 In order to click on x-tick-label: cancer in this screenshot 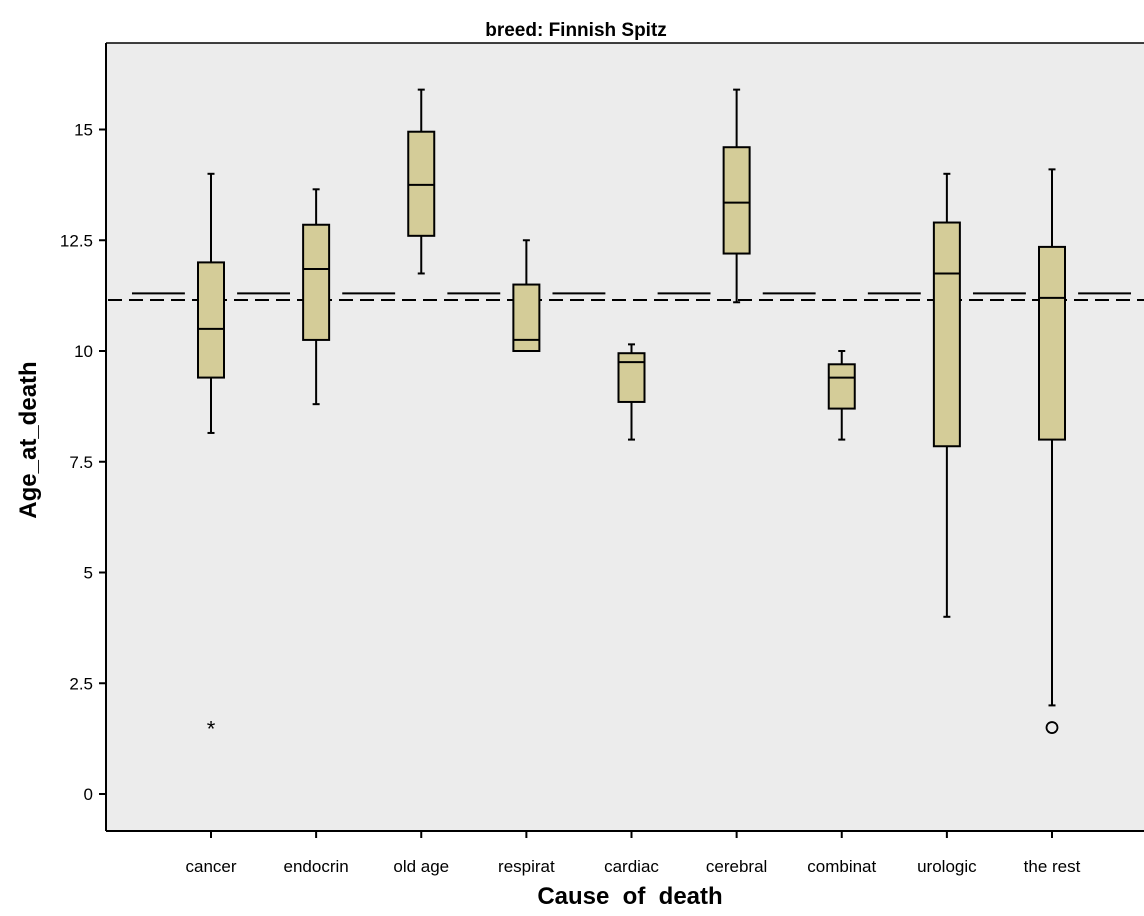, I will do `click(210, 866)`.